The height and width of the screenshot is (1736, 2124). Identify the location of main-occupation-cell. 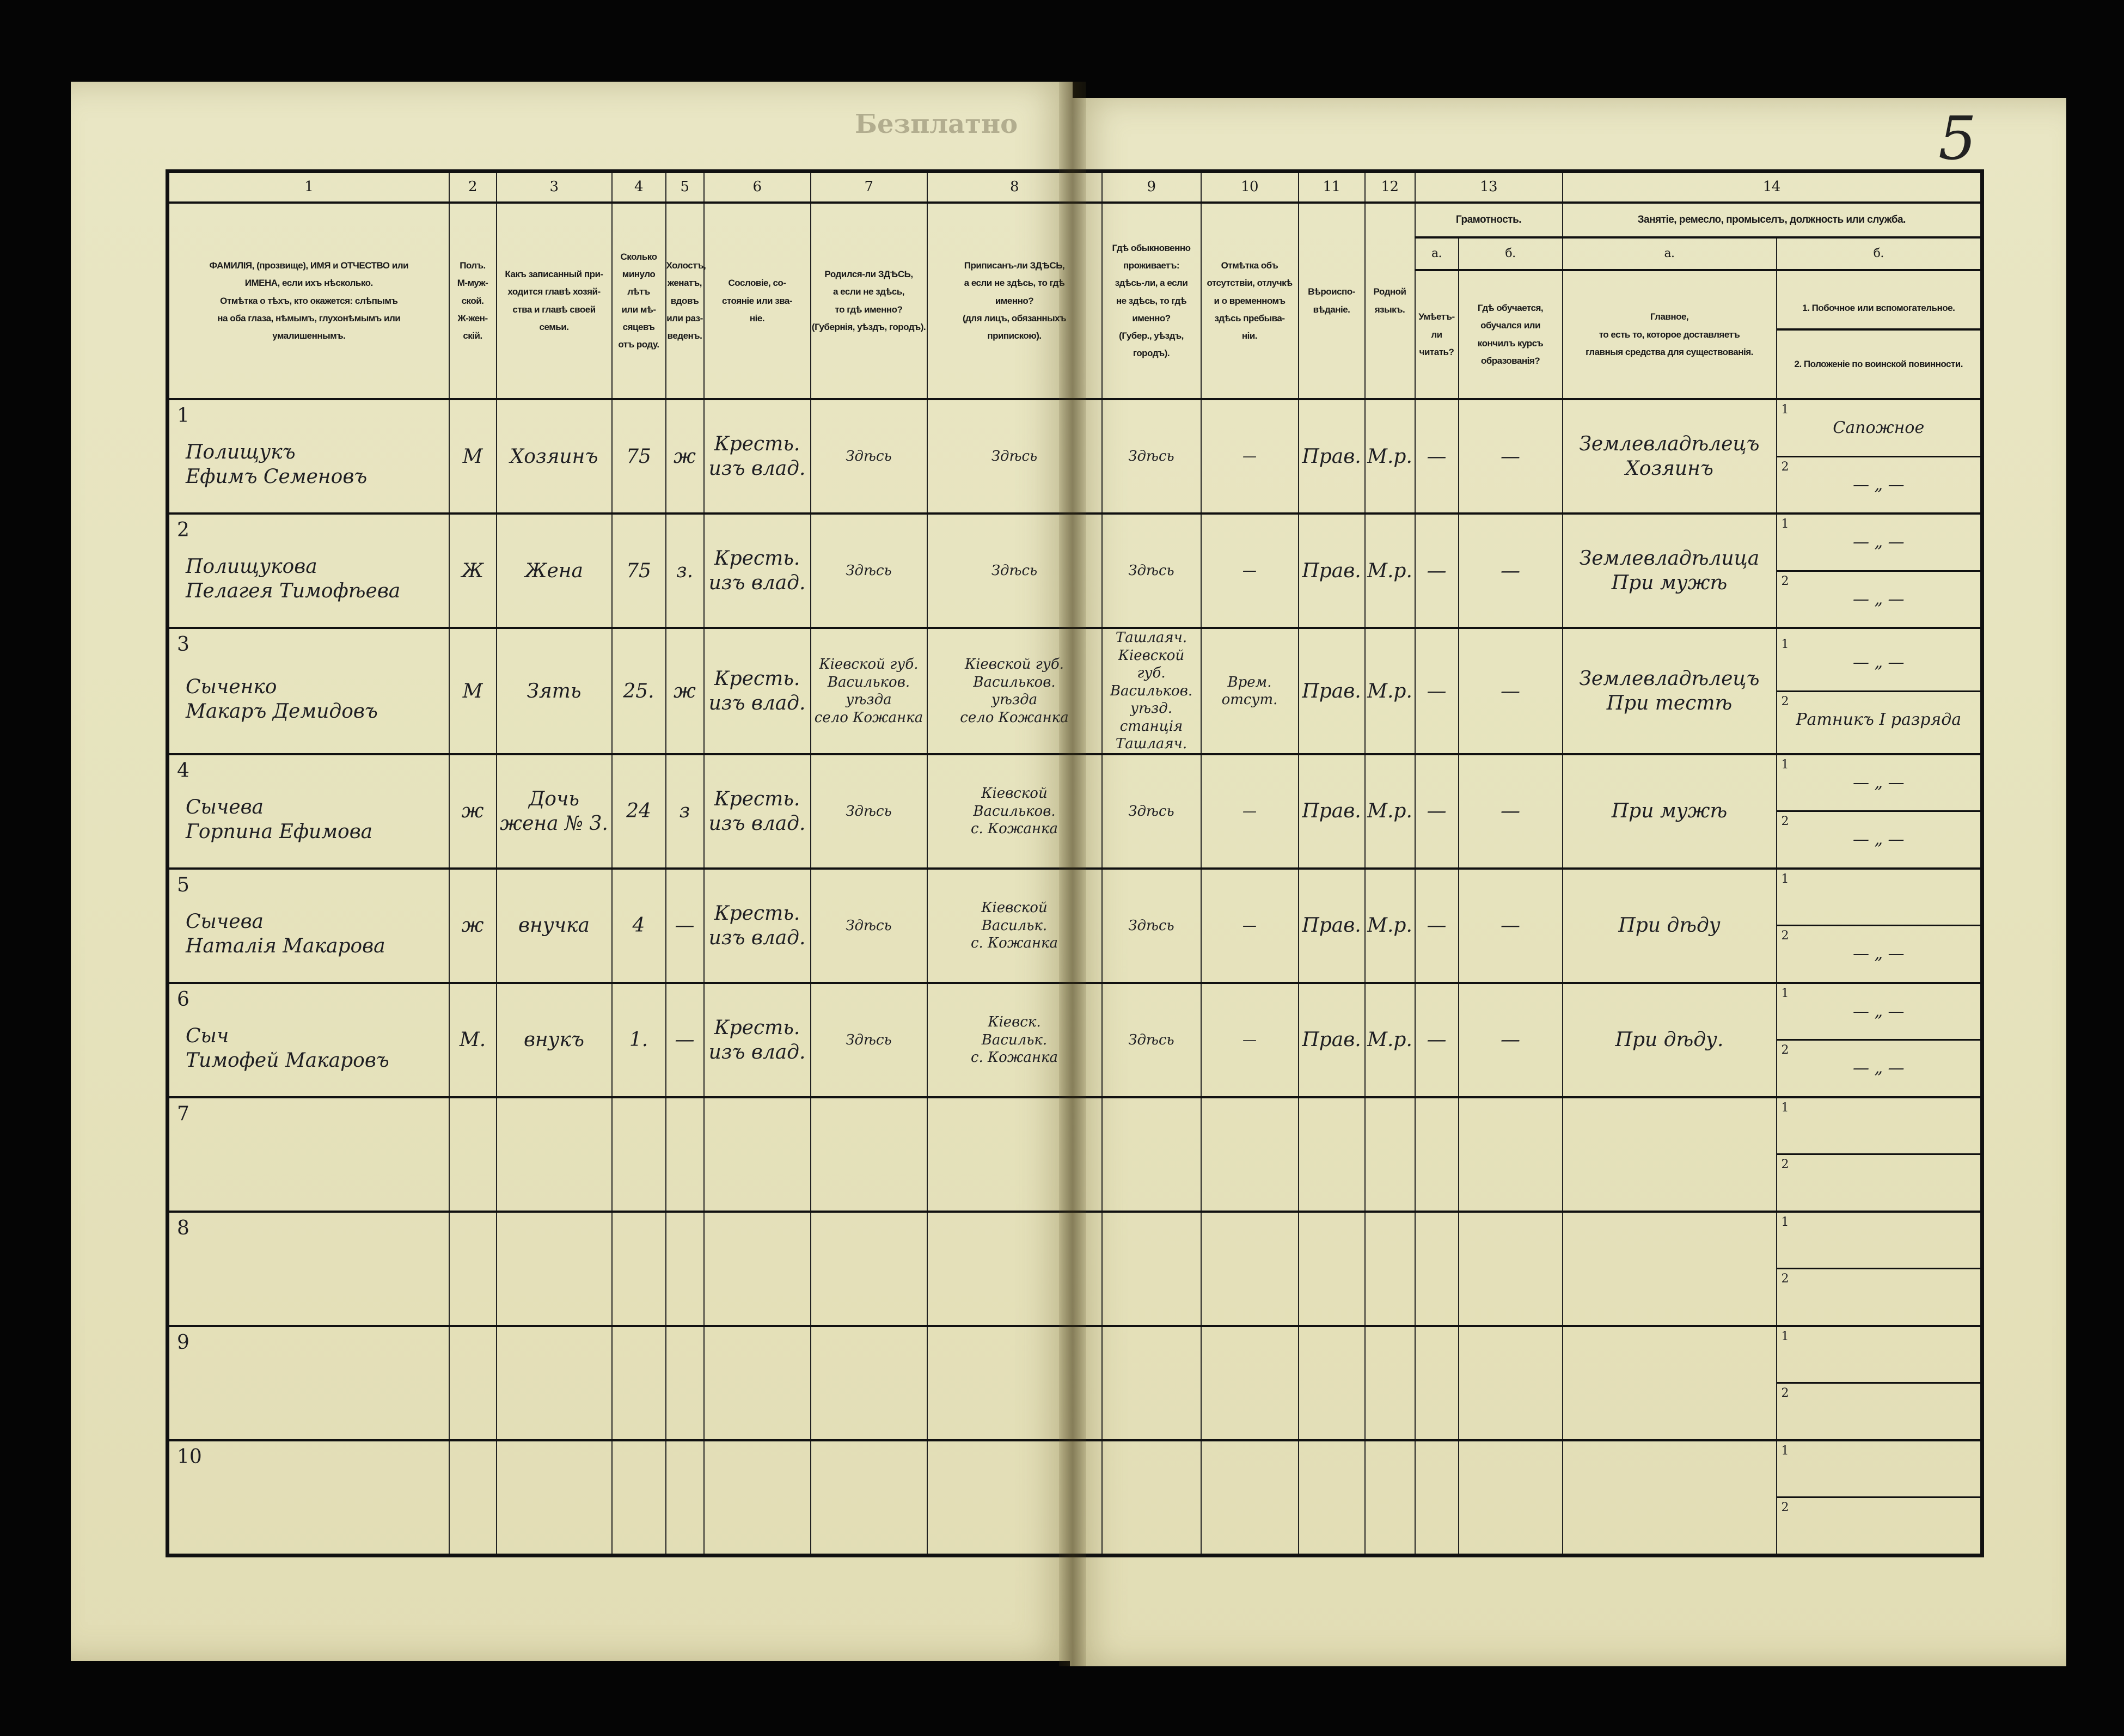
(1669, 1155).